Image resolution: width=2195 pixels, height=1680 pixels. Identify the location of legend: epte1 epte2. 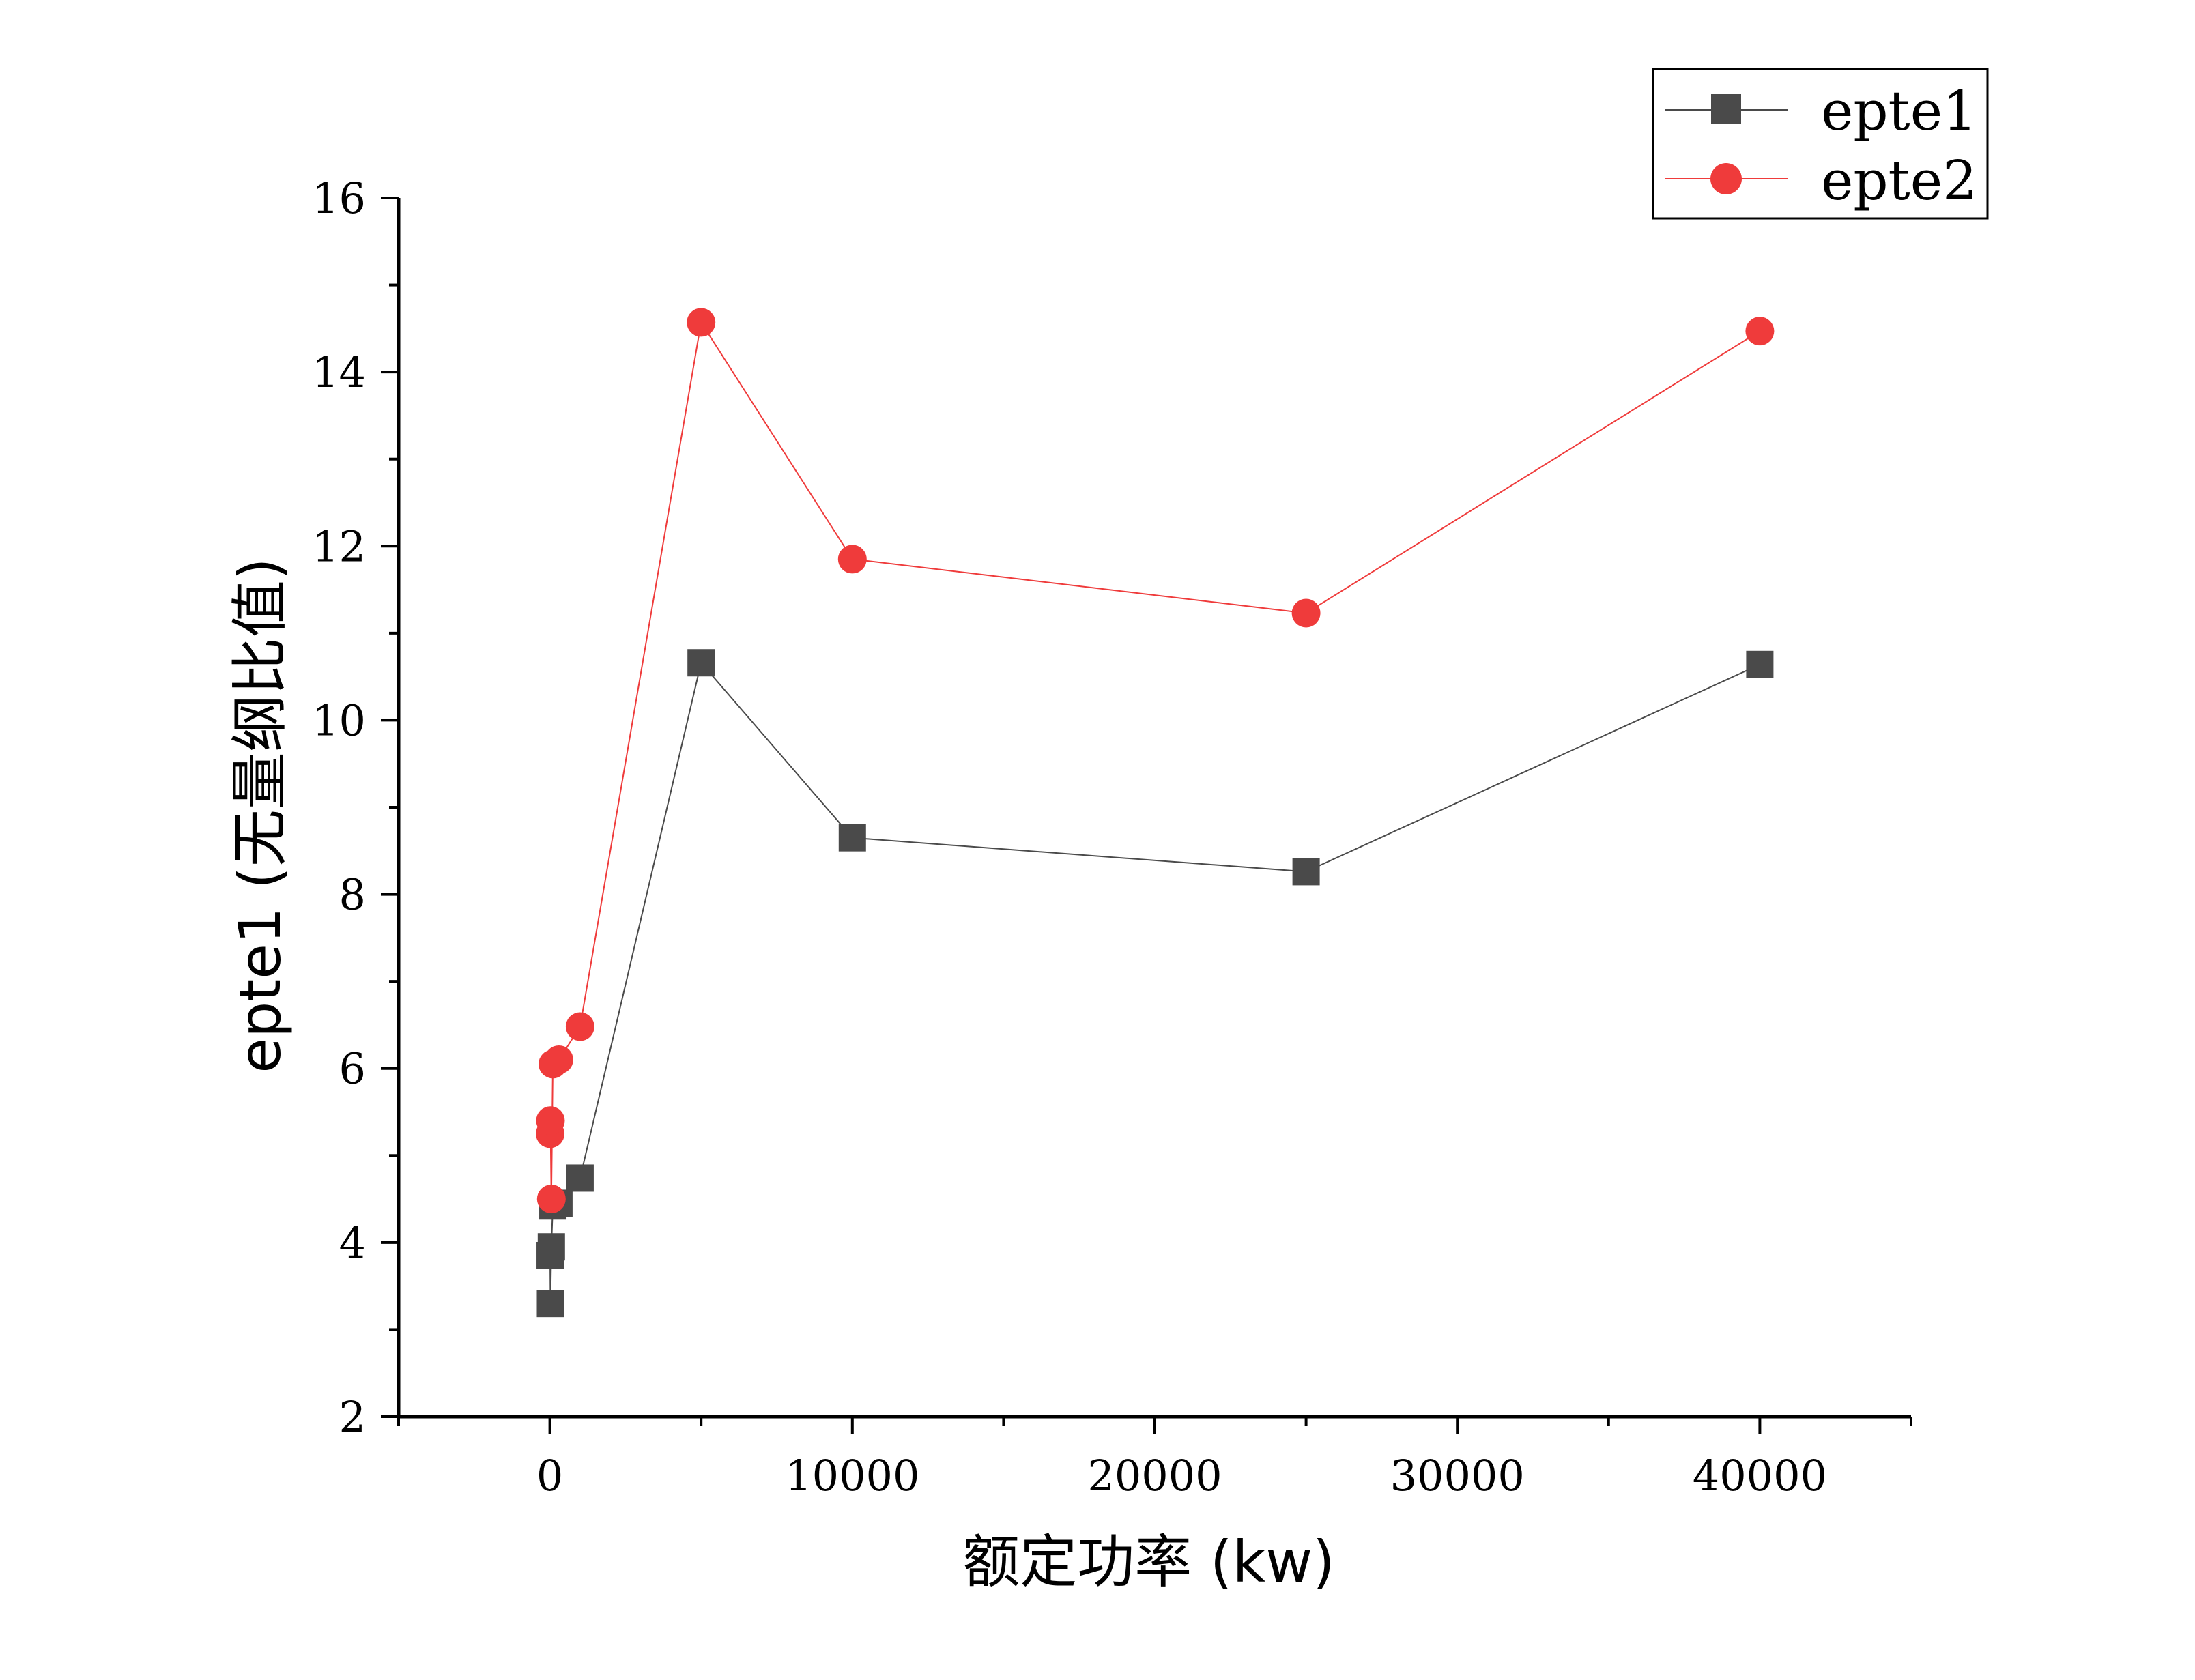
(1821, 144).